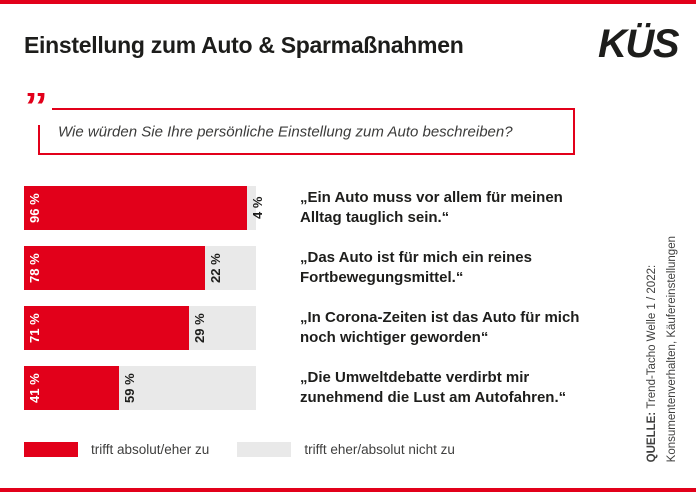  Describe the element at coordinates (106, 328) in the screenshot. I see `bar-segment-agree: 71 %` at that location.